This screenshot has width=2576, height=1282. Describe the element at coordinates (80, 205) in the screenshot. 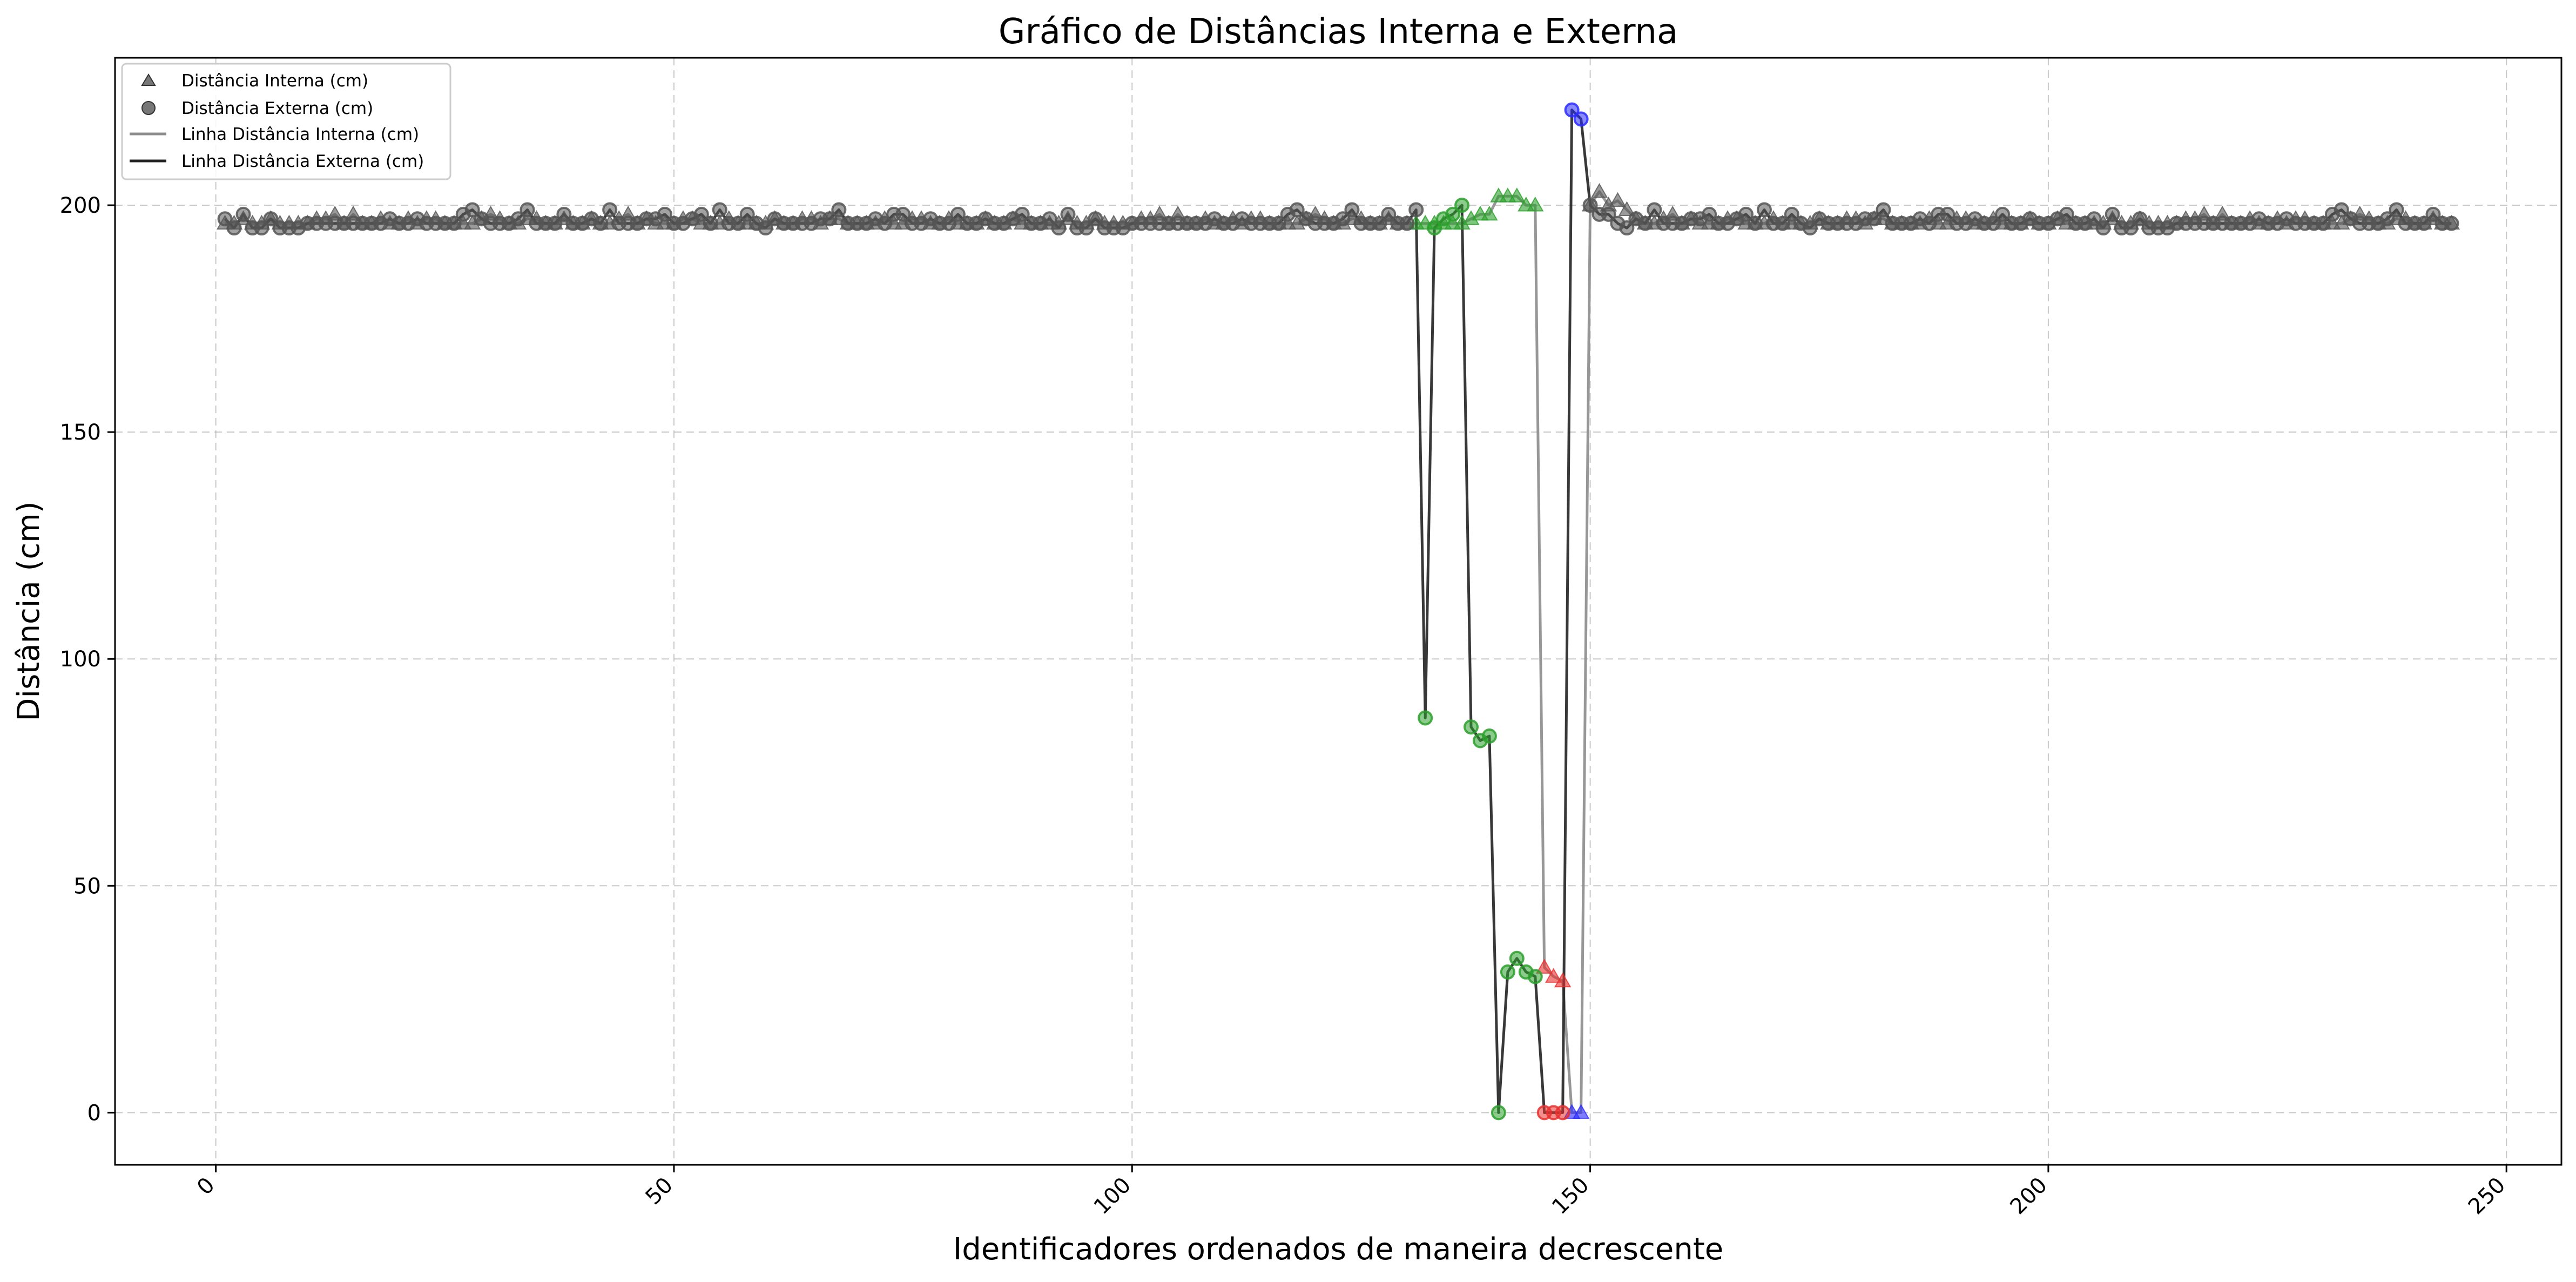

I see `y-tick-label: 200` at that location.